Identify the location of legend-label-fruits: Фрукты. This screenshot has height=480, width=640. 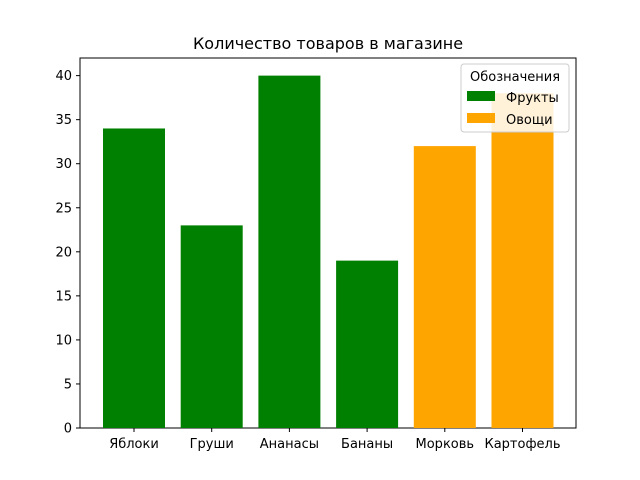
(532, 98).